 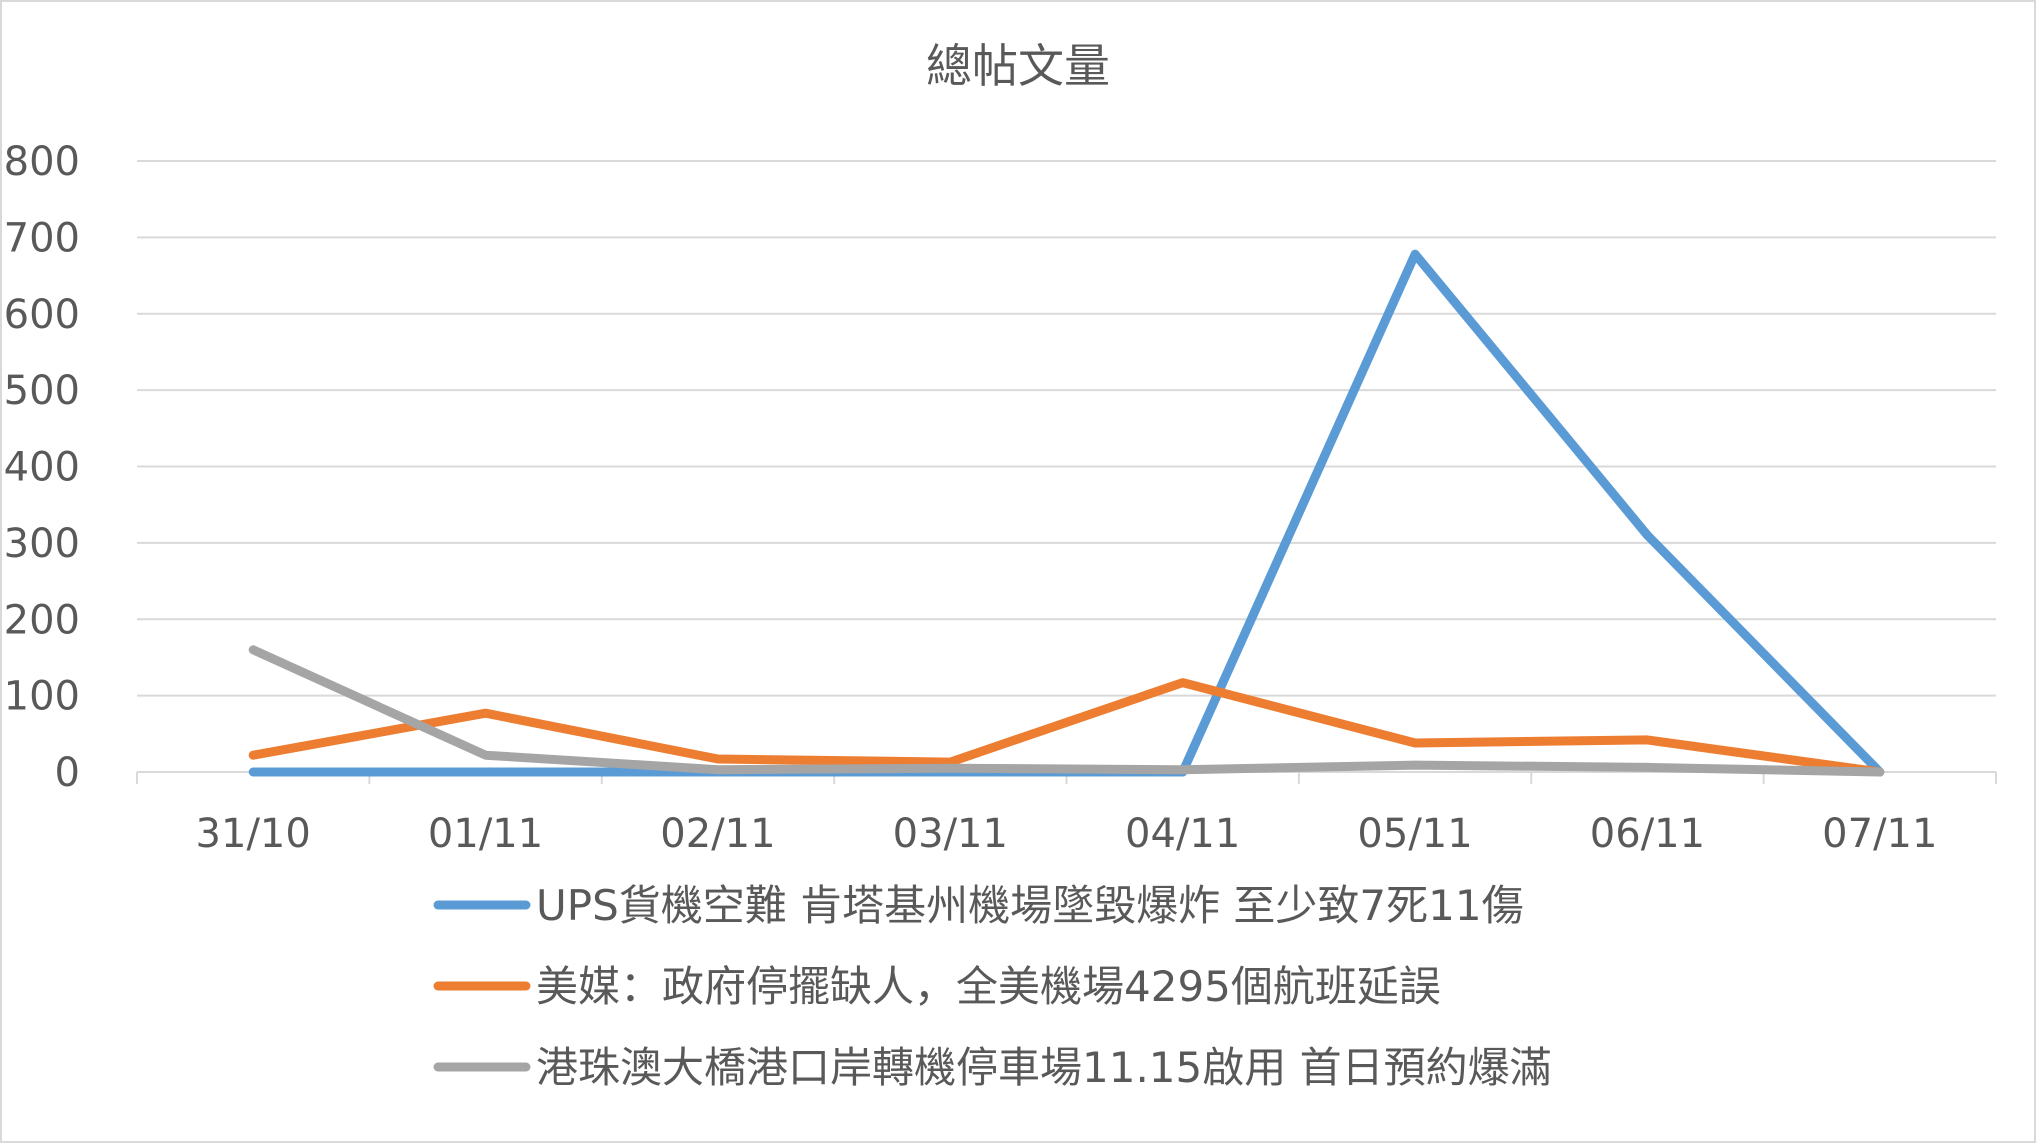 What do you see at coordinates (1044, 1067) in the screenshot?
I see `legend-label: 港珠澳大橋港口岸轉機停車場11.15啟用 首日預約爆滿` at bounding box center [1044, 1067].